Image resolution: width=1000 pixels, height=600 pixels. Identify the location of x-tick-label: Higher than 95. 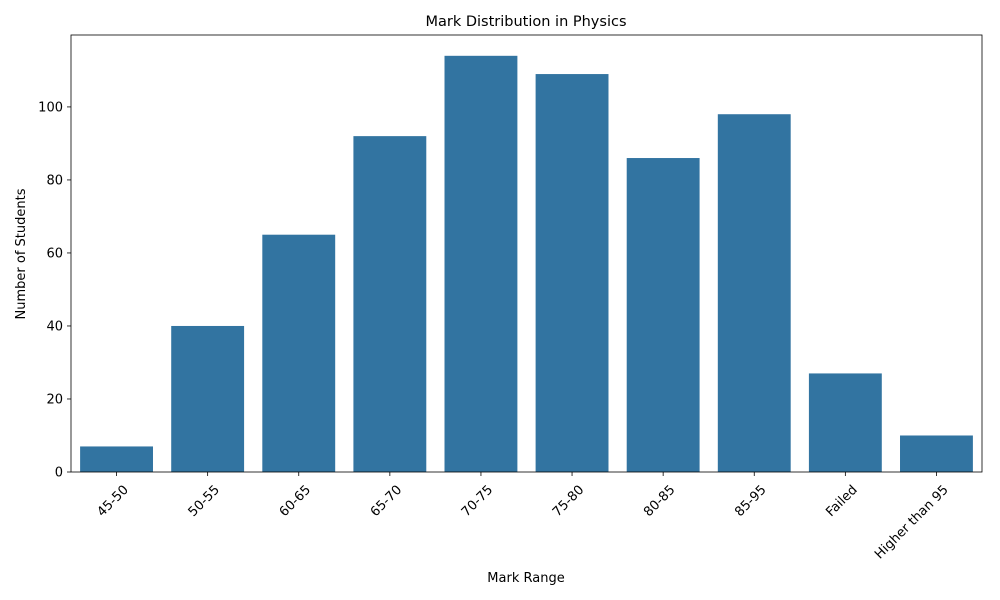
(912, 523).